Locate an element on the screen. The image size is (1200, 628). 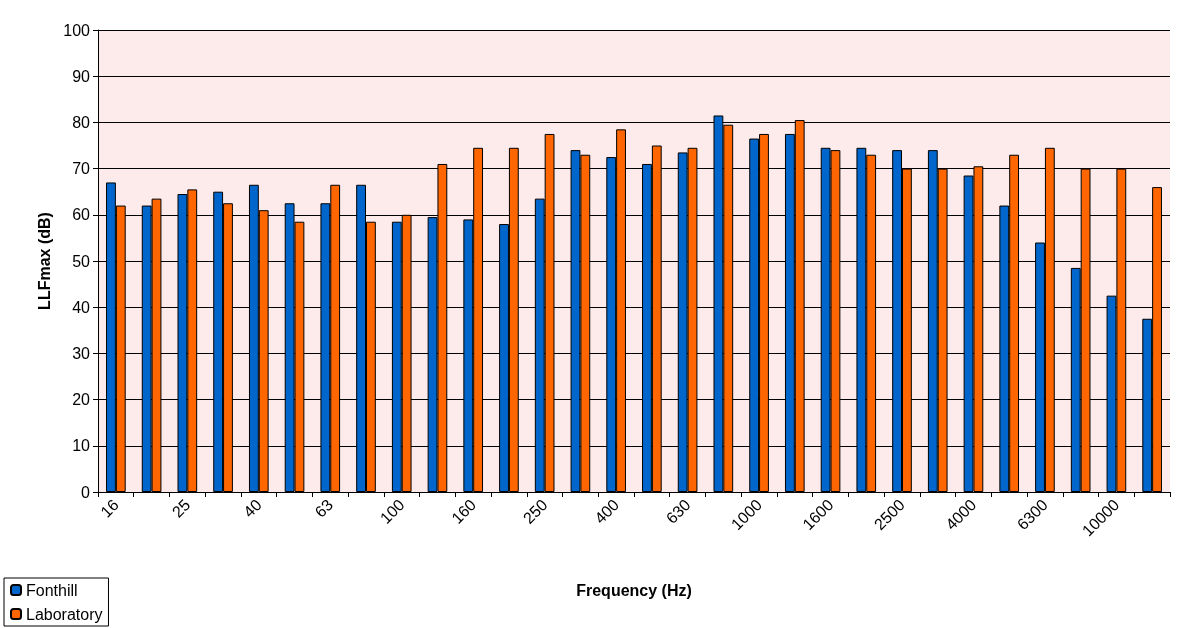
y-tick-label: 0 is located at coordinates (86, 492).